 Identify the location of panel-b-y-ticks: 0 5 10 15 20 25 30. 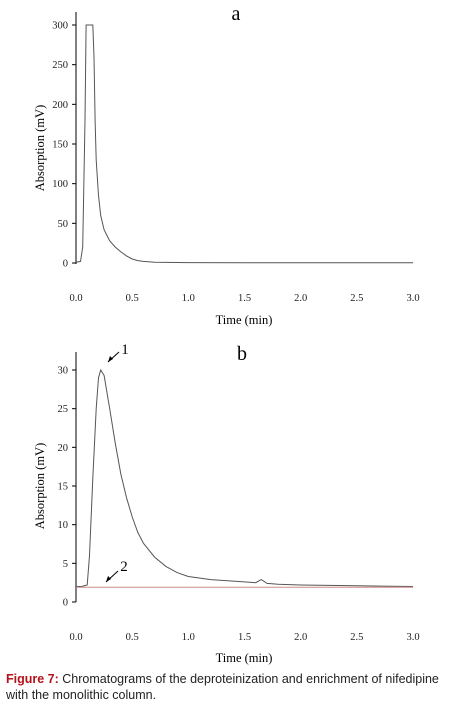
(67, 487).